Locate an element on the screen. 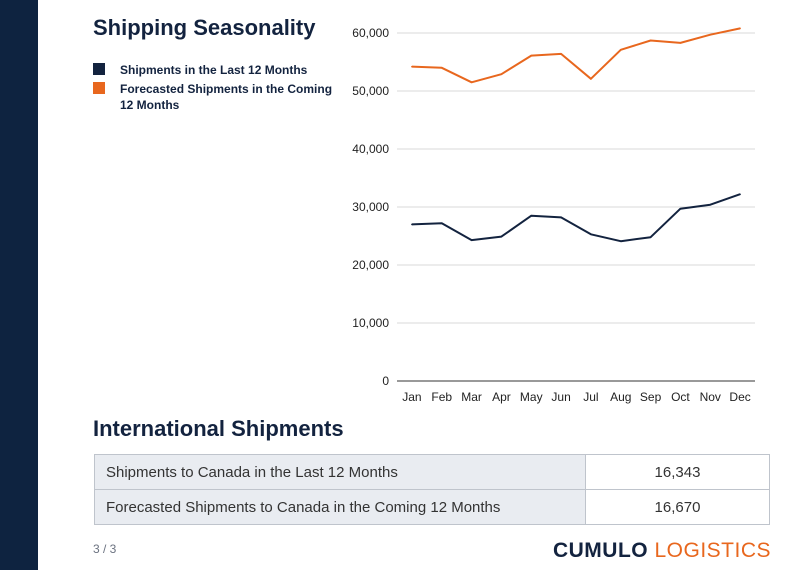 The width and height of the screenshot is (808, 570). y-tick-label: 60,000 is located at coordinates (370, 33).